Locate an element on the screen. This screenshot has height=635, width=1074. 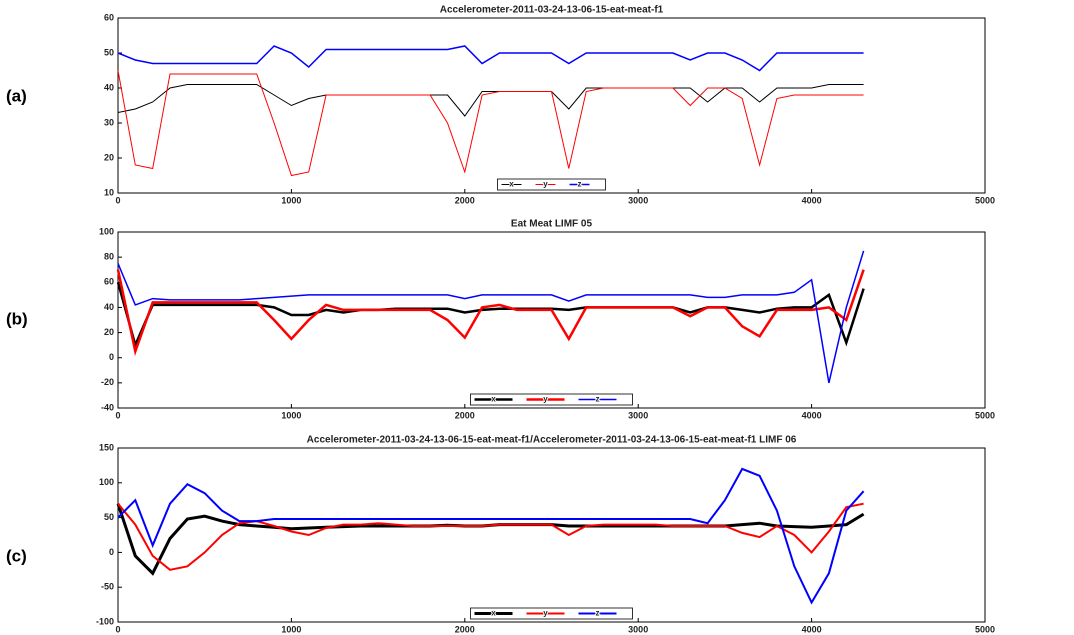
panel-label: (c) is located at coordinates (16, 555).